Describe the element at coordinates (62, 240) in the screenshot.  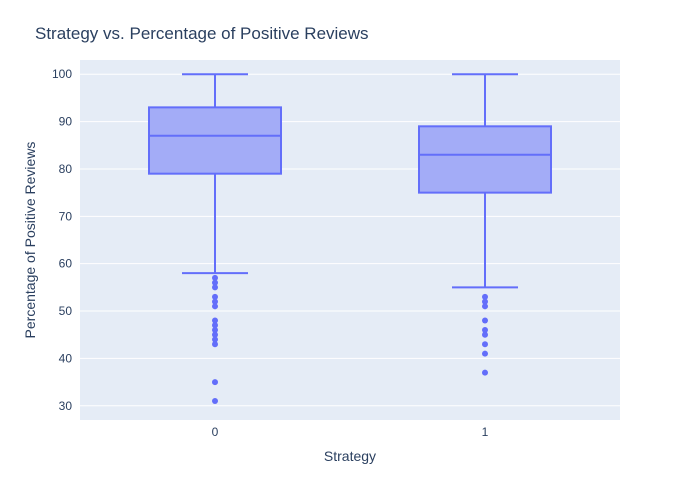
I see `y-tick-labels: 30 40 50 60 70 80 90 100` at that location.